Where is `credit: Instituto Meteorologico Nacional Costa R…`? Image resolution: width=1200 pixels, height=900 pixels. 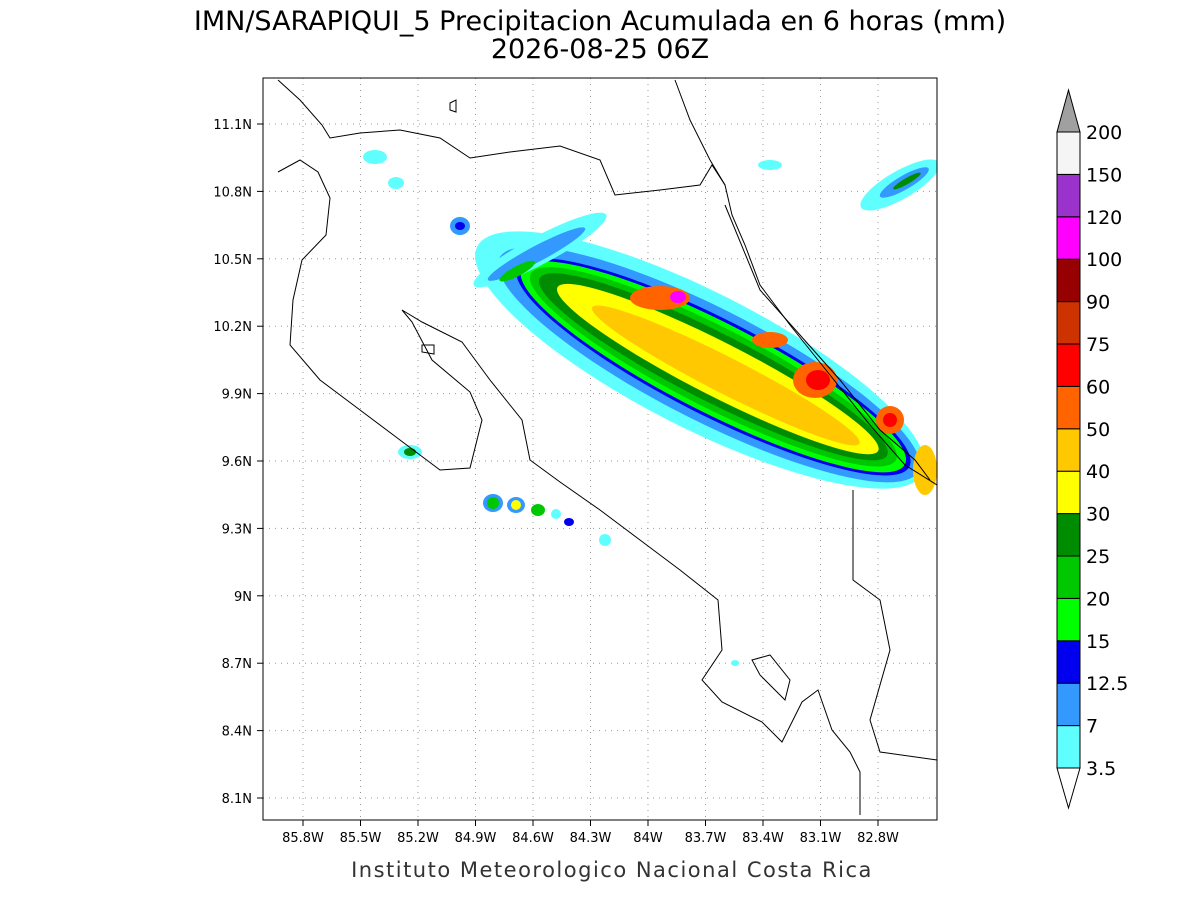 credit: Instituto Meteorologico Nacional Costa R… is located at coordinates (612, 870).